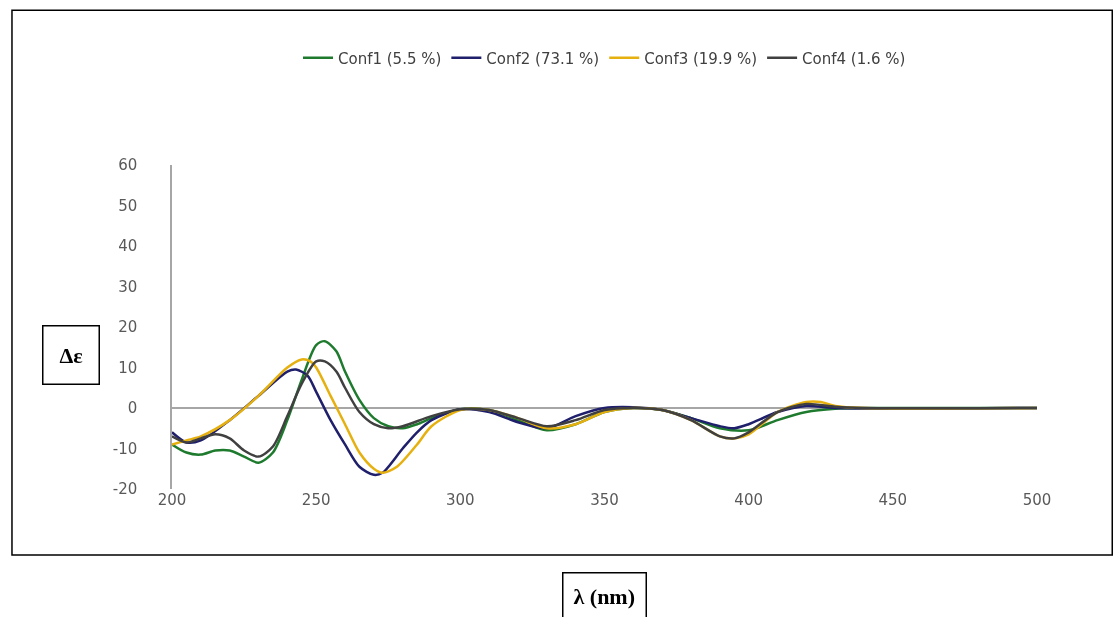  Describe the element at coordinates (1037, 500) in the screenshot. I see `x-tick-label: 500` at that location.